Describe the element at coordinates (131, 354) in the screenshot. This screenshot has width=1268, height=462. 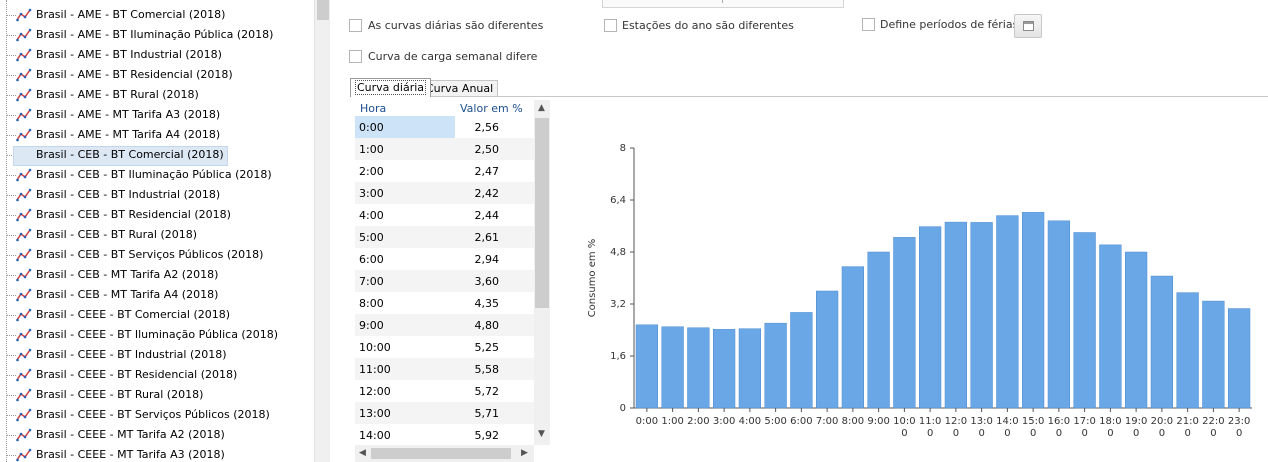
I see `tree-item-label: Brasil - CEEE - BT Industrial (2018)` at that location.